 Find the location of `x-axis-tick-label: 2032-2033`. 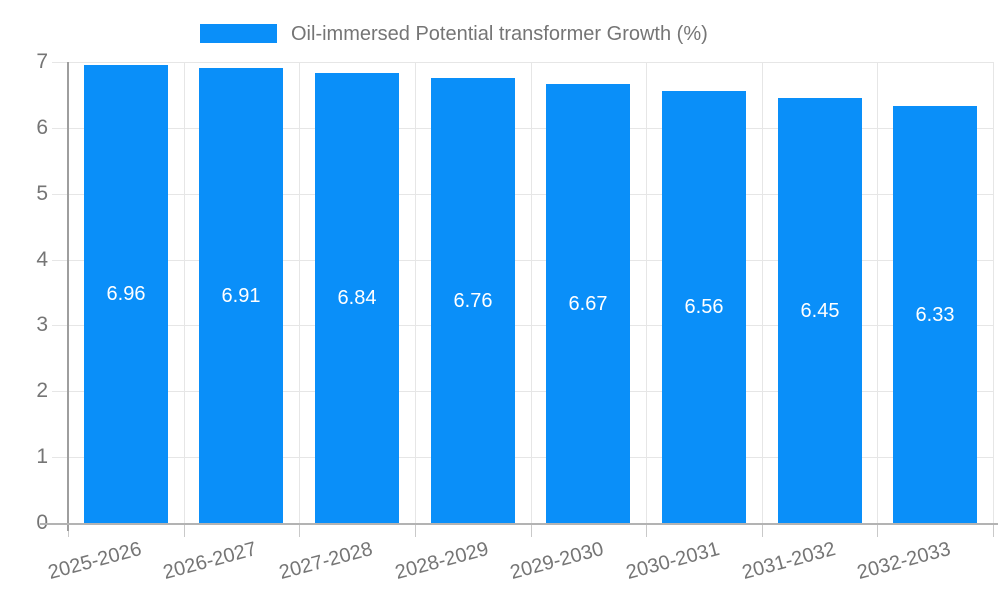

x-axis-tick-label: 2032-2033 is located at coordinates (903, 560).